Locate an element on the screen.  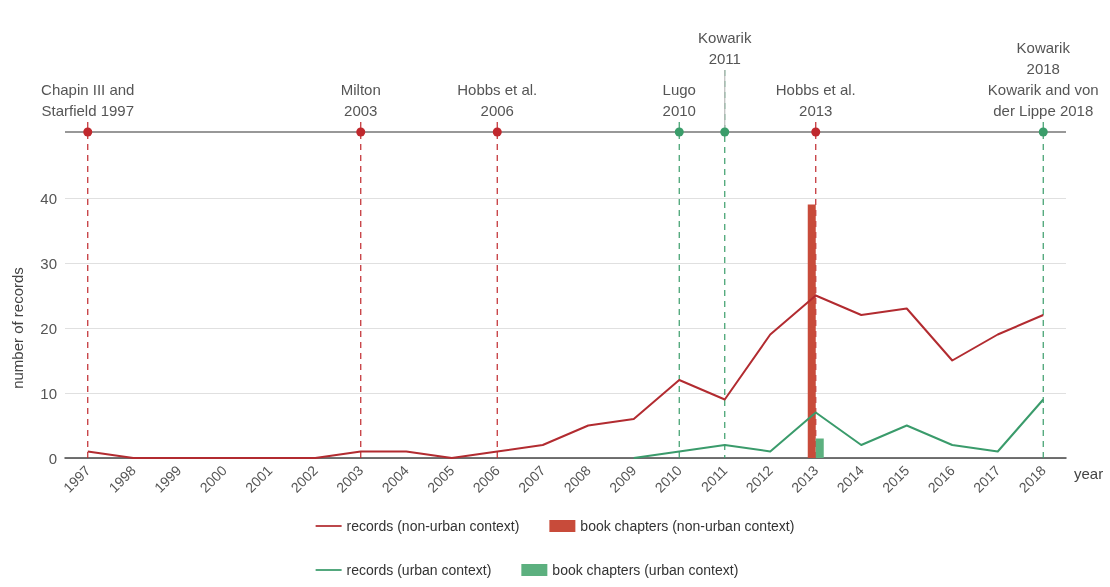
ref-line-label: Hobbs et al. 2006 is located at coordinates (497, 100).